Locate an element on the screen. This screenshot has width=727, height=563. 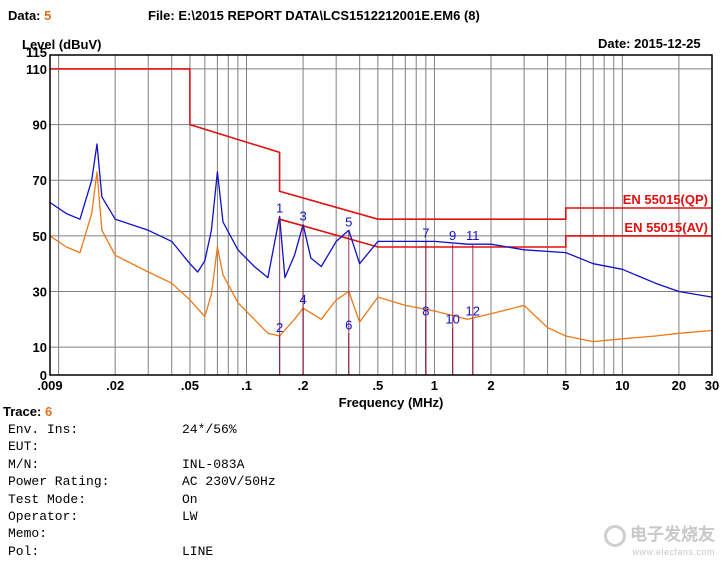
trace-indicator: Trace: 6 is located at coordinates (27, 411).